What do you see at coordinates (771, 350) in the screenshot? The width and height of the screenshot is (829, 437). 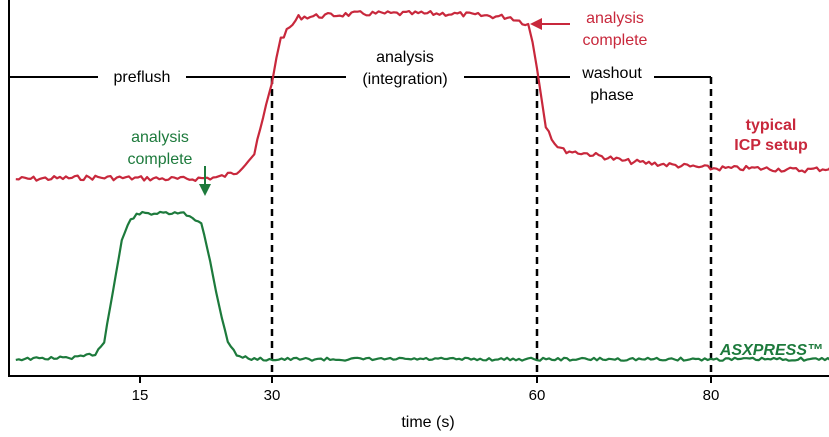 I see `series-label-asxpress: ASXPRESS™` at bounding box center [771, 350].